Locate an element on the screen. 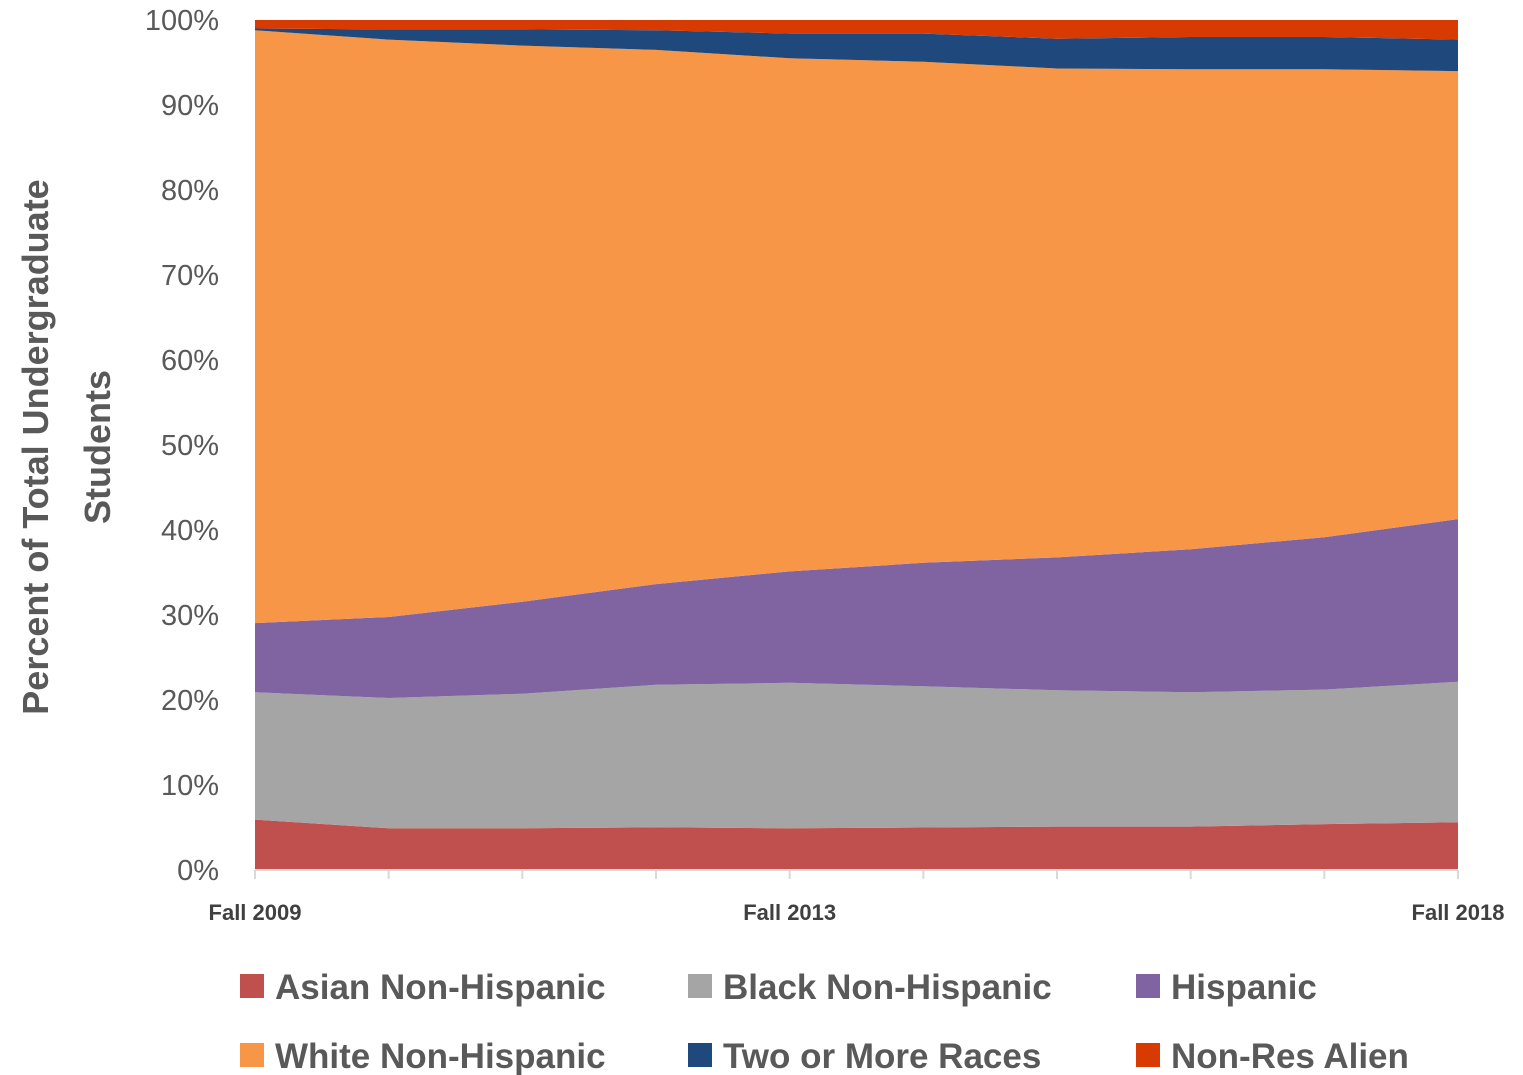 The height and width of the screenshot is (1075, 1523). area-black-non-hispanic is located at coordinates (856, 755).